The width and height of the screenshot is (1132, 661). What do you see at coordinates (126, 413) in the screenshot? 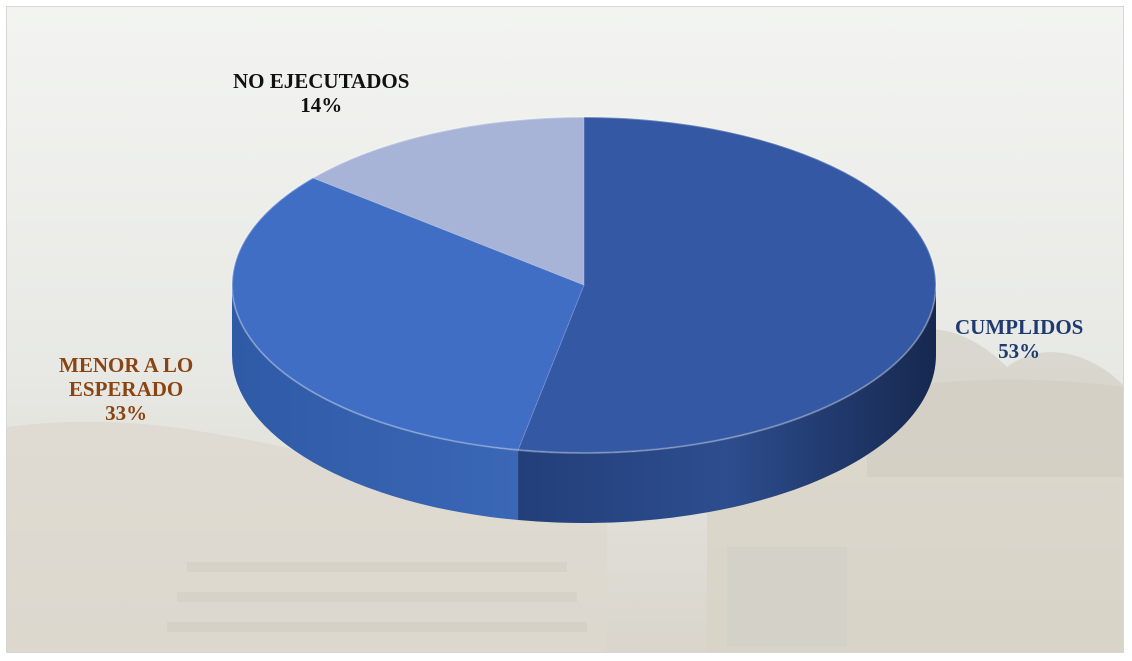
I see `slice-percent-menor: 33%` at bounding box center [126, 413].